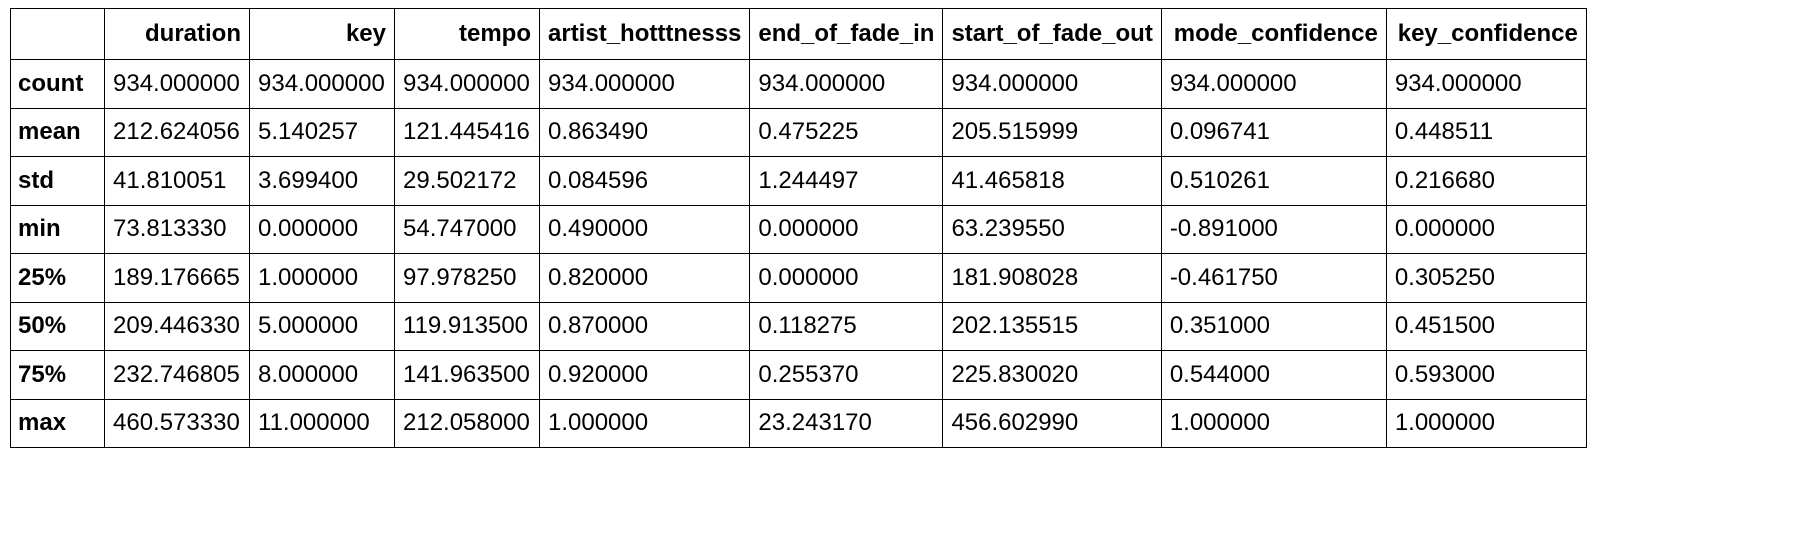  Describe the element at coordinates (177, 34) in the screenshot. I see `column-header-duration: duration` at that location.